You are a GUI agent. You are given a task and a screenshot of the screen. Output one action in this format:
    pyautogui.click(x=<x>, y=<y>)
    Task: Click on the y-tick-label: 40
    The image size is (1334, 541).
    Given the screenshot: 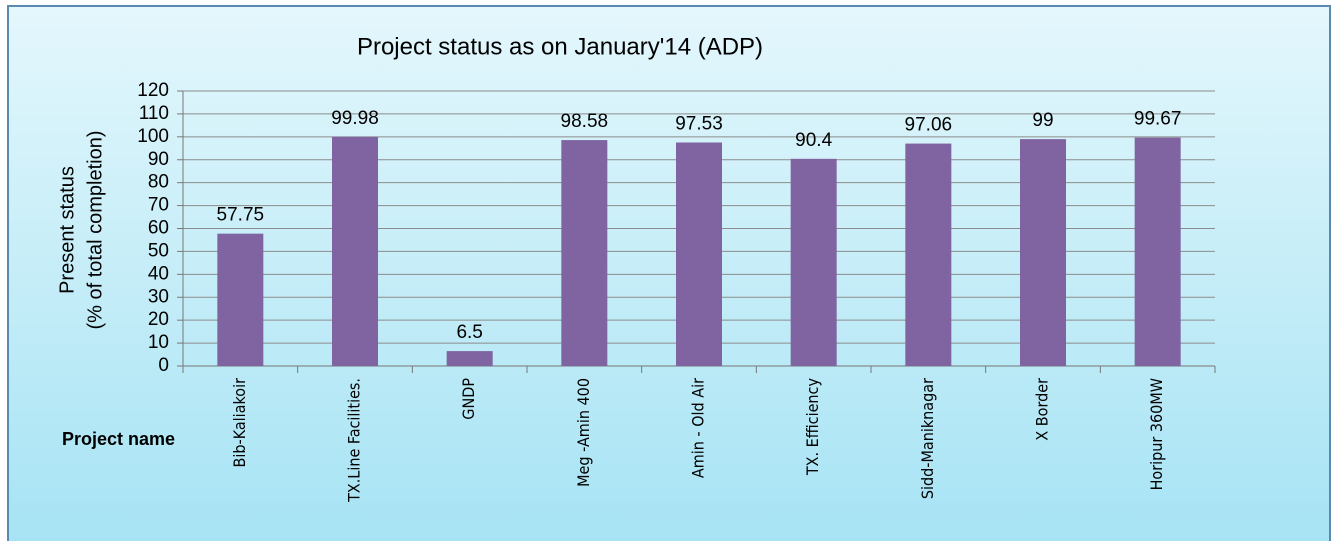 What is the action you would take?
    pyautogui.click(x=158, y=273)
    